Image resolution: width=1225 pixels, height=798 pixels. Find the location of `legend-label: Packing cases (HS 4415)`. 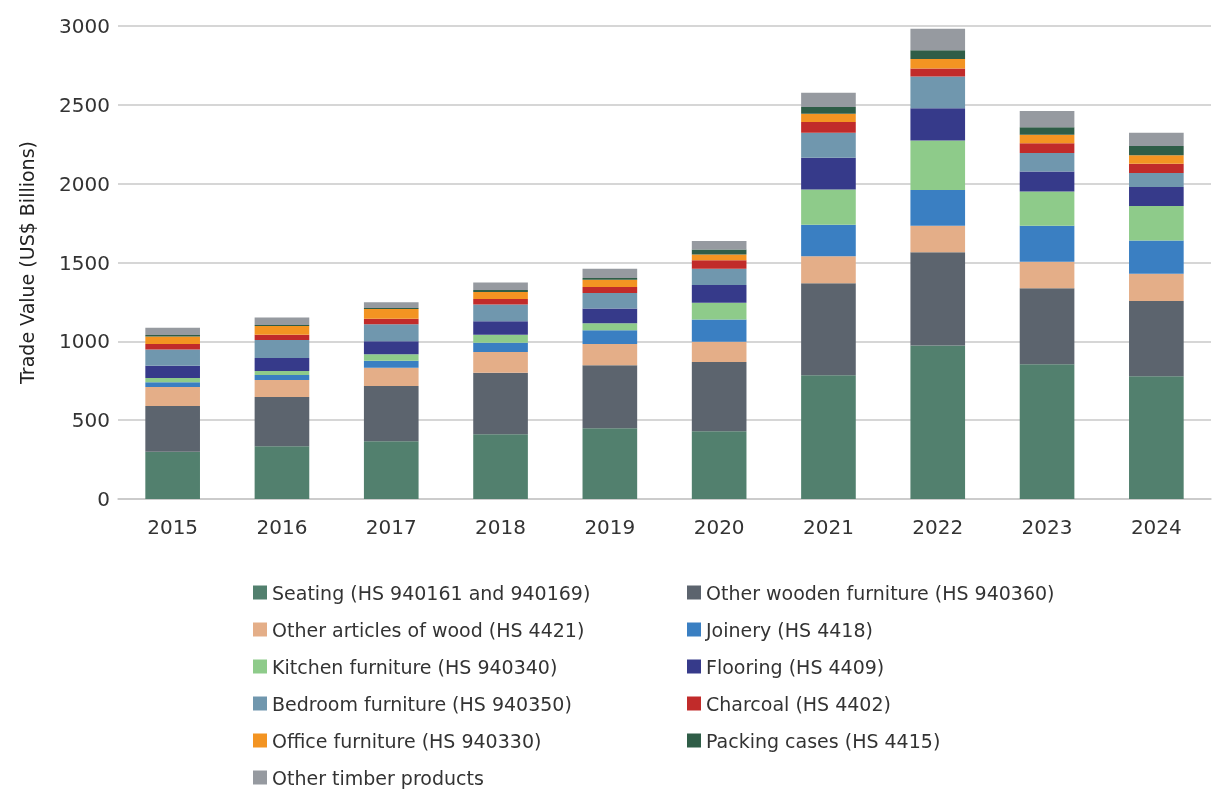

legend-label: Packing cases (HS 4415) is located at coordinates (823, 740).